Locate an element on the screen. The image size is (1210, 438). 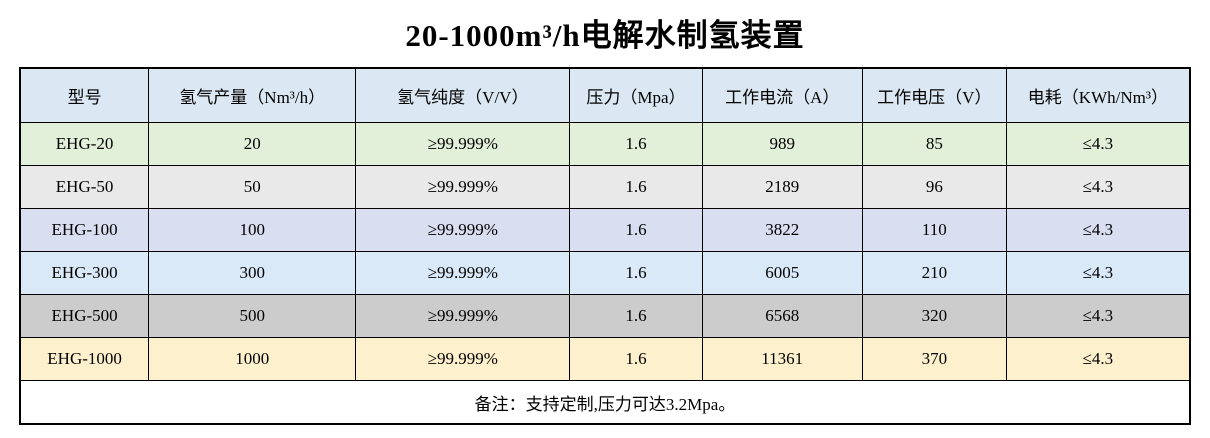
cell-current: 6568 is located at coordinates (782, 316).